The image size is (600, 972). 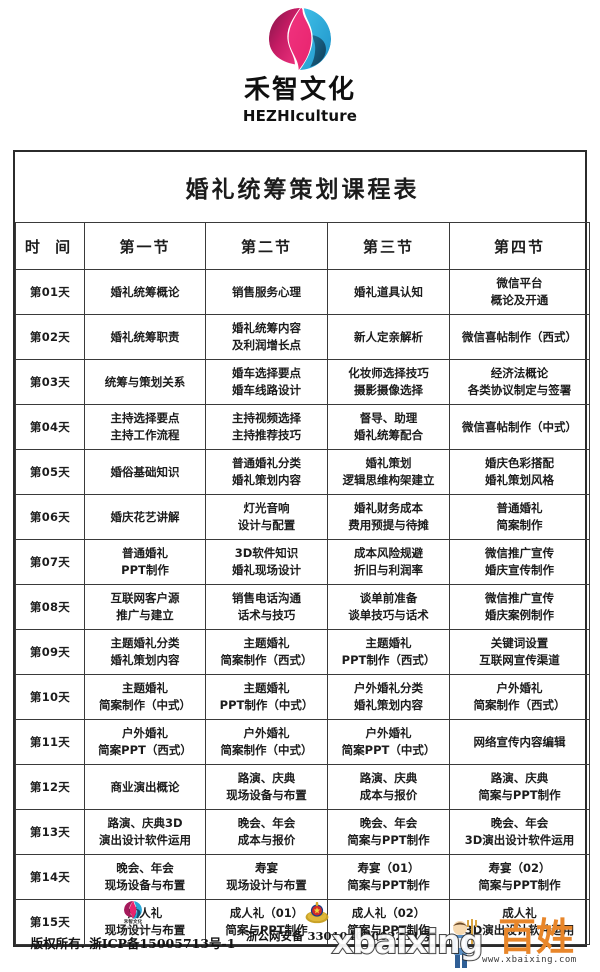 I want to click on session-line: 婚车选择要点, so click(x=266, y=373).